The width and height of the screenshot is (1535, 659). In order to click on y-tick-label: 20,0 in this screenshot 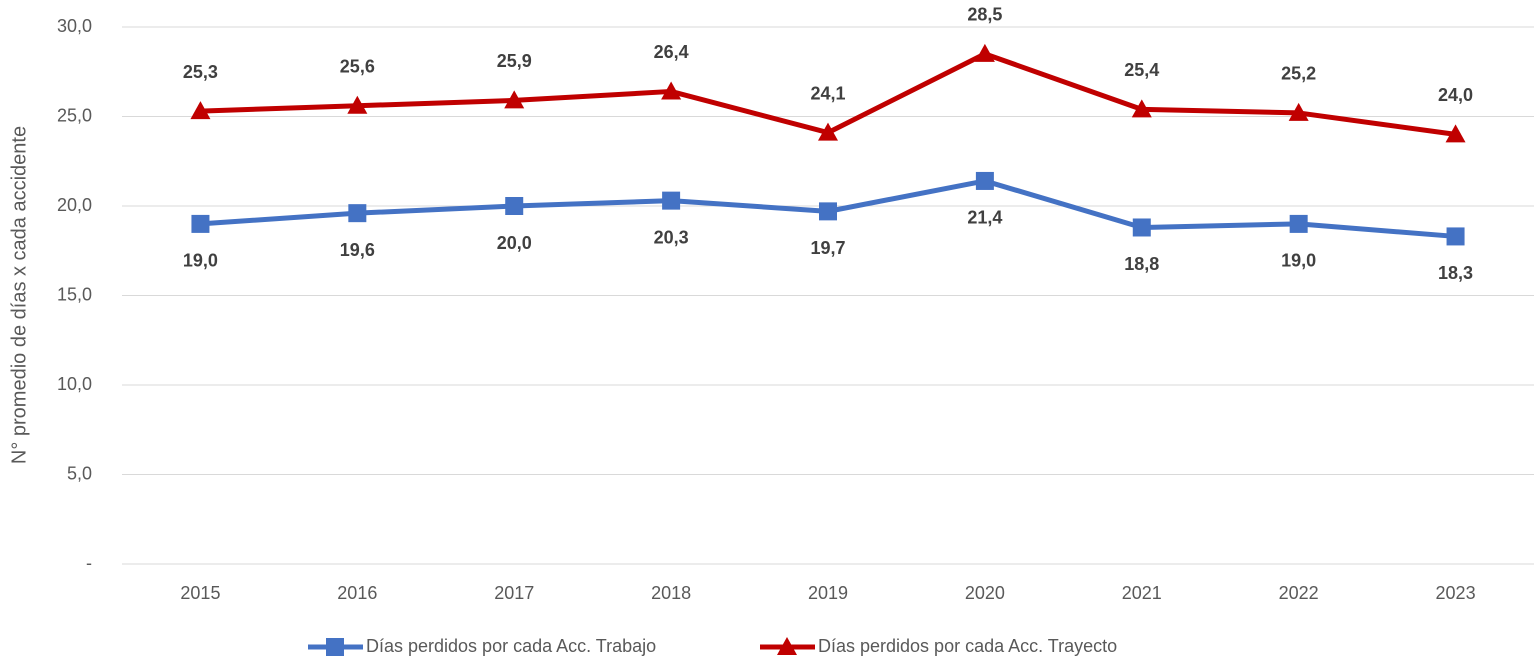, I will do `click(74, 205)`.